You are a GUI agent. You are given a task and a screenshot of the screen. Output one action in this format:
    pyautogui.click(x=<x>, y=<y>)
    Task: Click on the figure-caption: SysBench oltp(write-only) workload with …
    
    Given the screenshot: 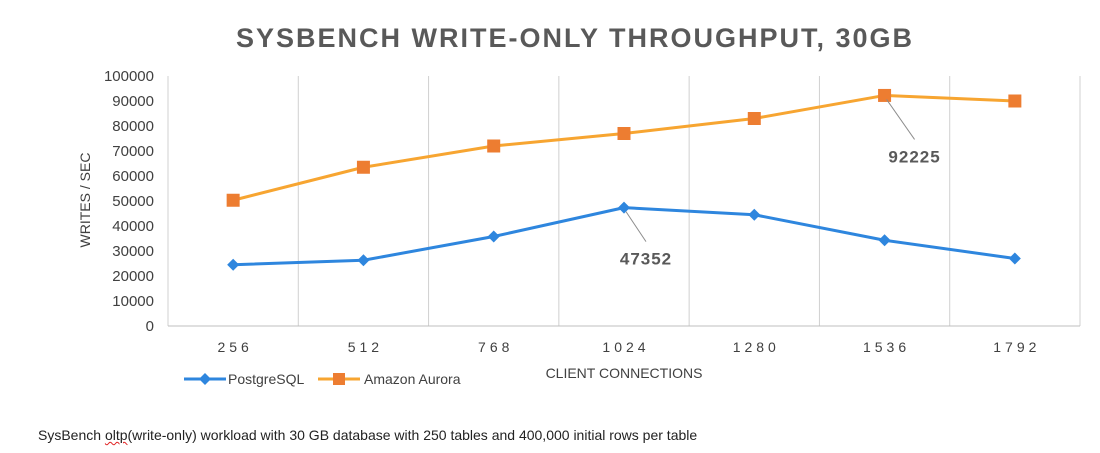 What is the action you would take?
    pyautogui.click(x=367, y=435)
    